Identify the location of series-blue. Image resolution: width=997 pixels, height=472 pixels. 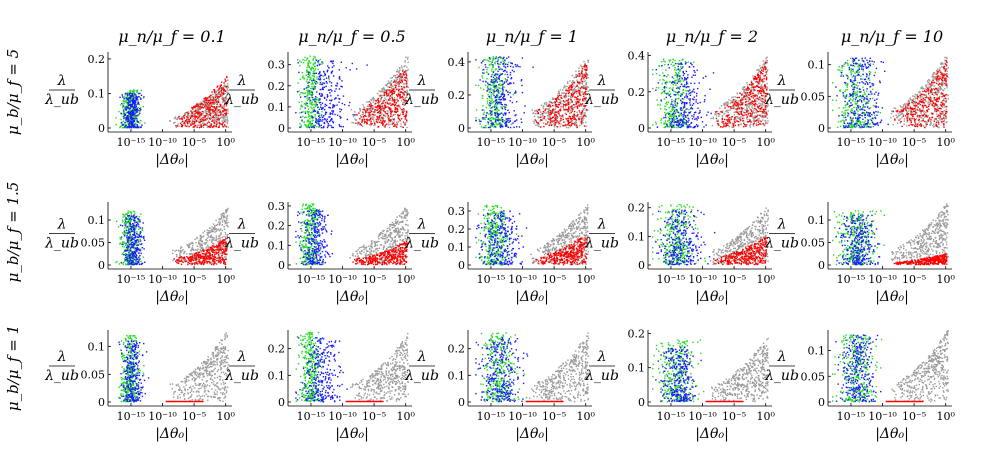
(331, 94).